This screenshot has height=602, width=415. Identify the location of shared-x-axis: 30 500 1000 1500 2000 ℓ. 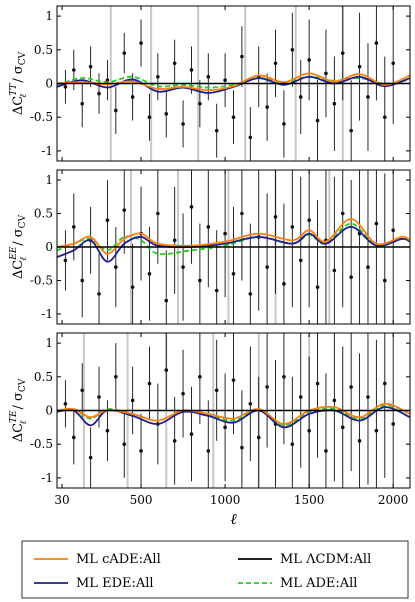
(231, 510).